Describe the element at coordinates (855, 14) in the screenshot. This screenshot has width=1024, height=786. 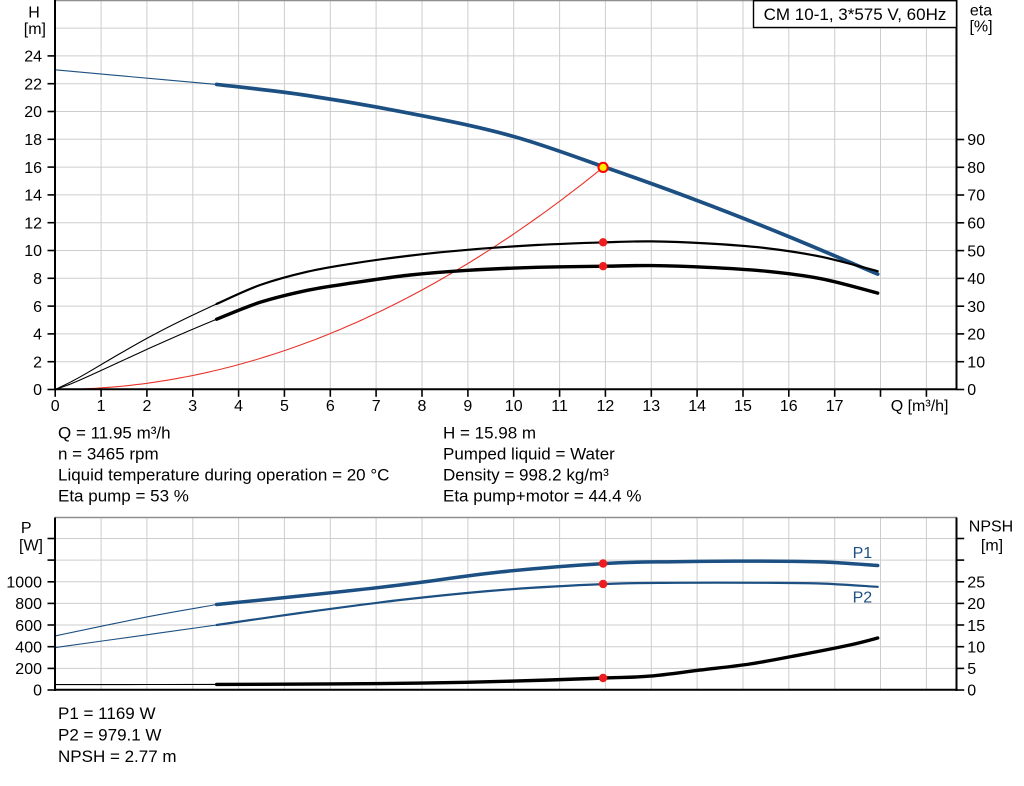
I see `svg-text: CM 10-1, 3*575 V, 60Hz` at that location.